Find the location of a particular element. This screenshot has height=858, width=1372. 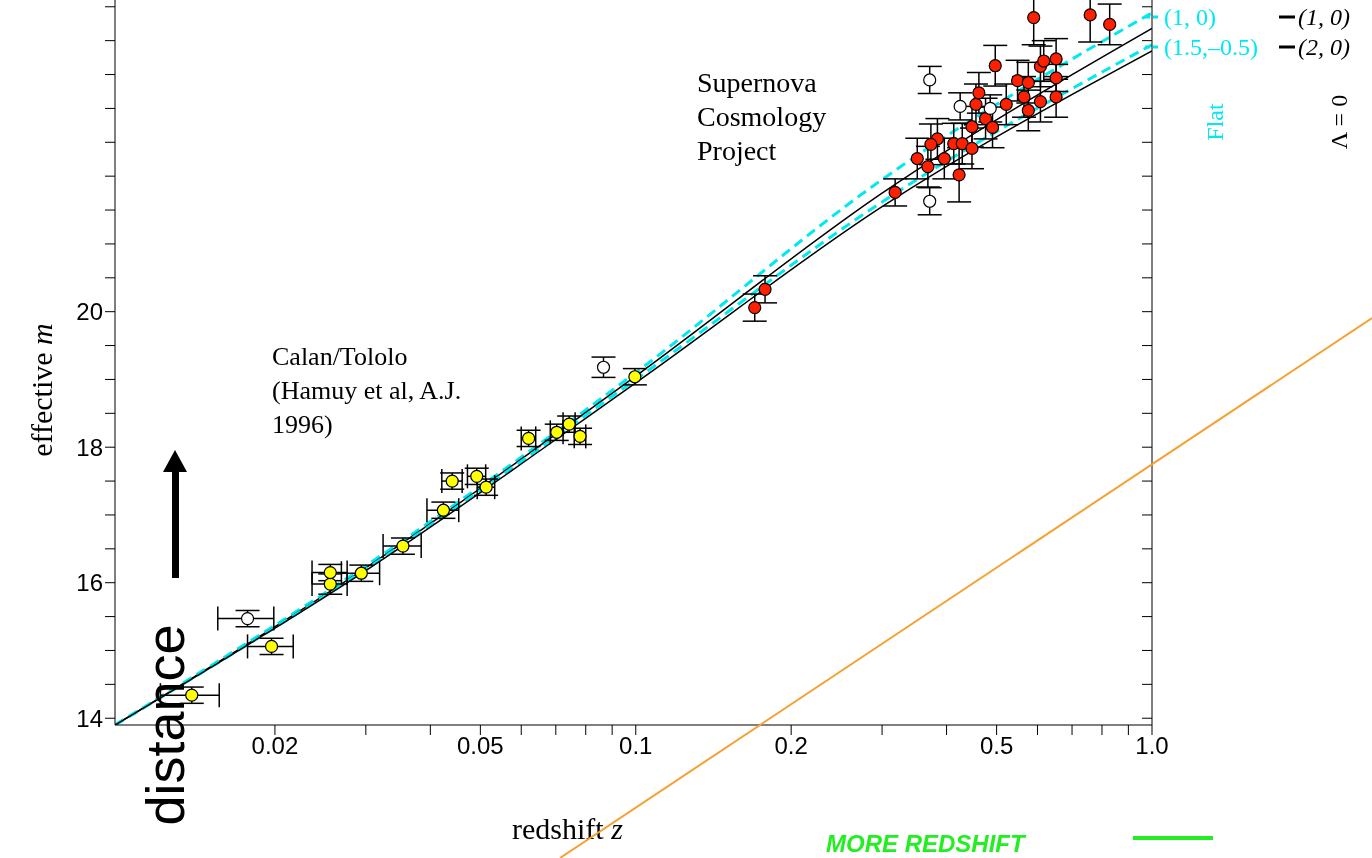

y-tick-label: 18 is located at coordinates (89, 447).